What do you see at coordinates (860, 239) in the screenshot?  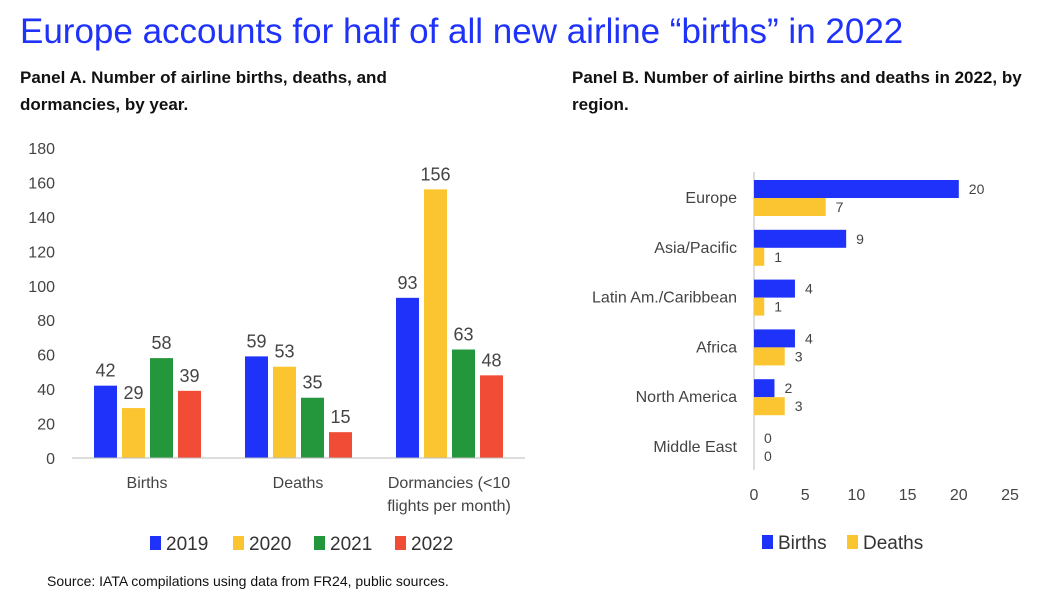 I see `panel-b-data-label: 9` at bounding box center [860, 239].